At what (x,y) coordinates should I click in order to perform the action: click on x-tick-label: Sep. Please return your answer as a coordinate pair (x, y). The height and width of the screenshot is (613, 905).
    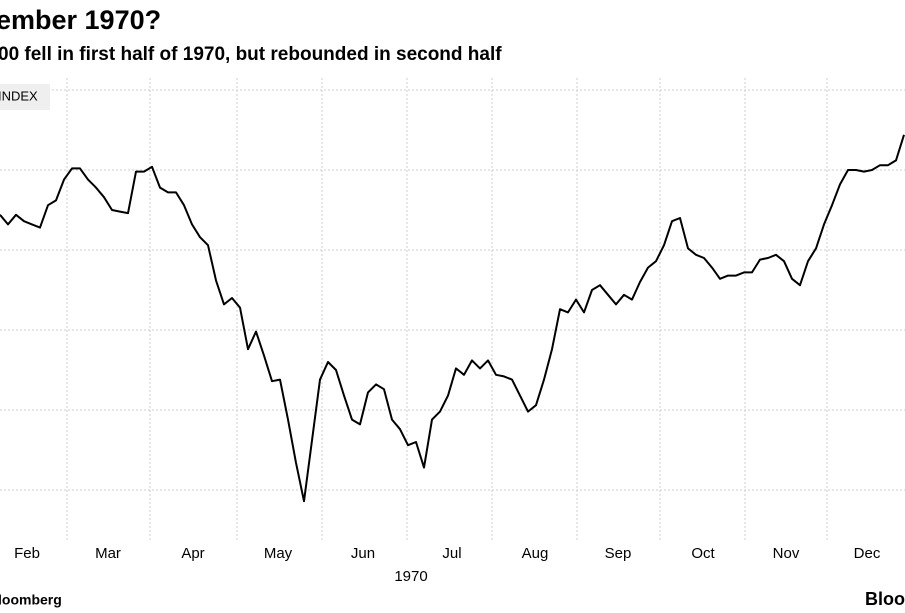
    Looking at the image, I should click on (618, 553).